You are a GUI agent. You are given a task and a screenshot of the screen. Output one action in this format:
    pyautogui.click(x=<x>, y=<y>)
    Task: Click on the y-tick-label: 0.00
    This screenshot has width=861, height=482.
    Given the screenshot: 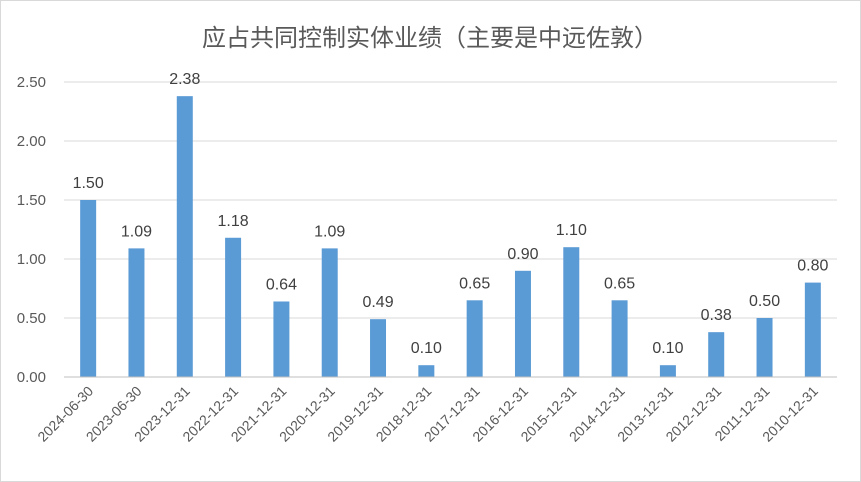 What is the action you would take?
    pyautogui.click(x=31, y=377)
    